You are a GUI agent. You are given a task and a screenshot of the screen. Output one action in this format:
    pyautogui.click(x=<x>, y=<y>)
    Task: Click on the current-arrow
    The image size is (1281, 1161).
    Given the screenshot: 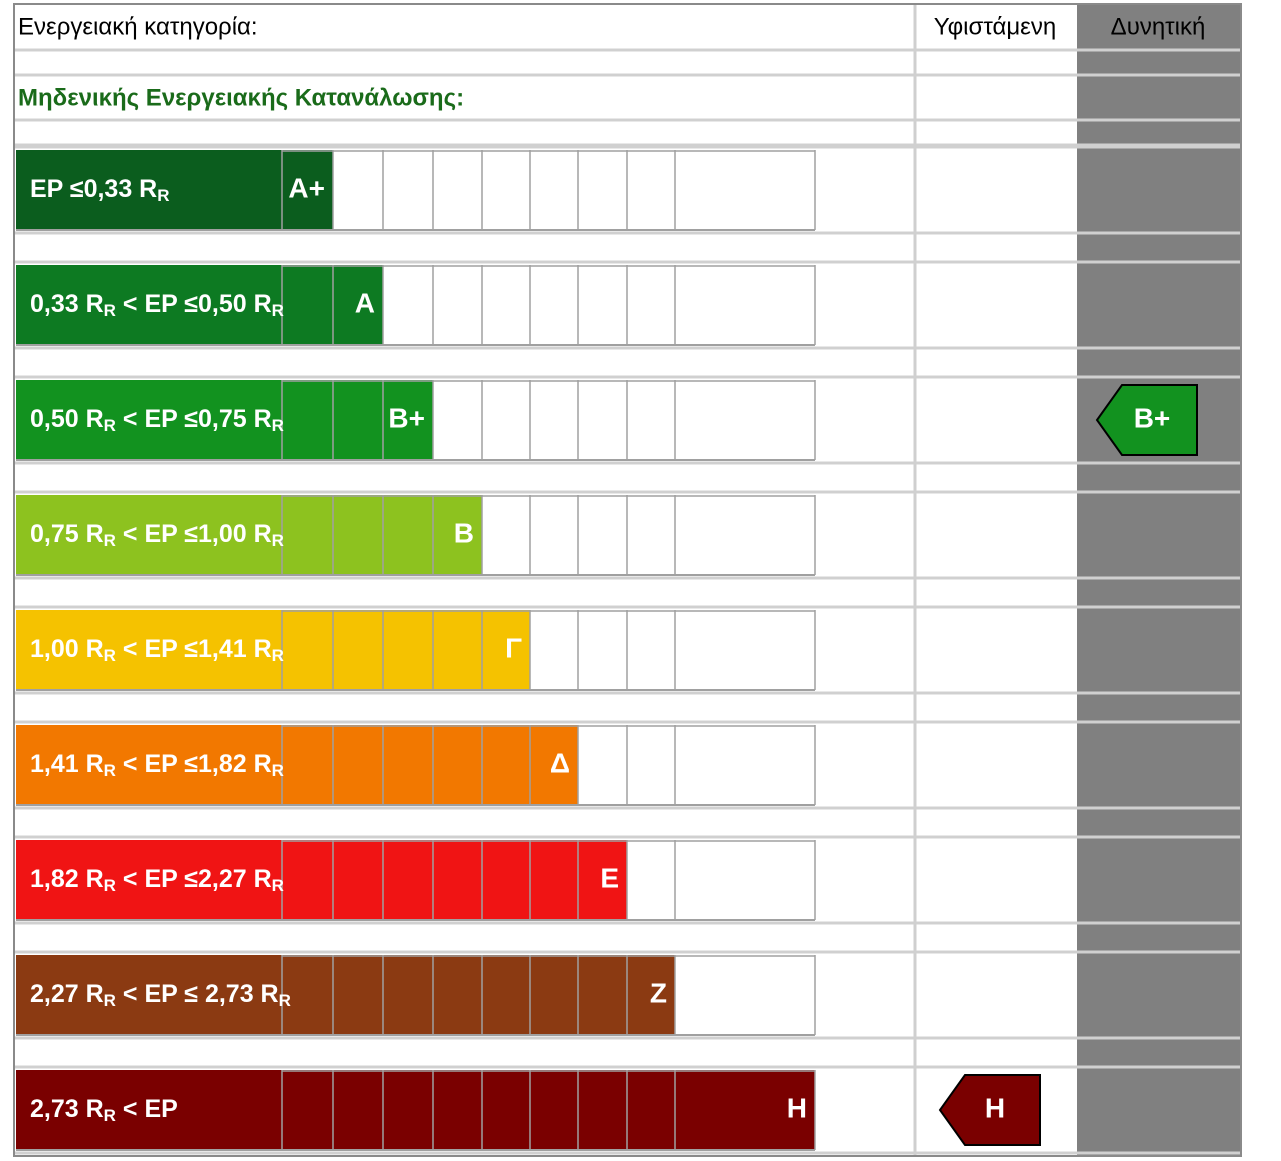 What is the action you would take?
    pyautogui.click(x=989, y=1110)
    